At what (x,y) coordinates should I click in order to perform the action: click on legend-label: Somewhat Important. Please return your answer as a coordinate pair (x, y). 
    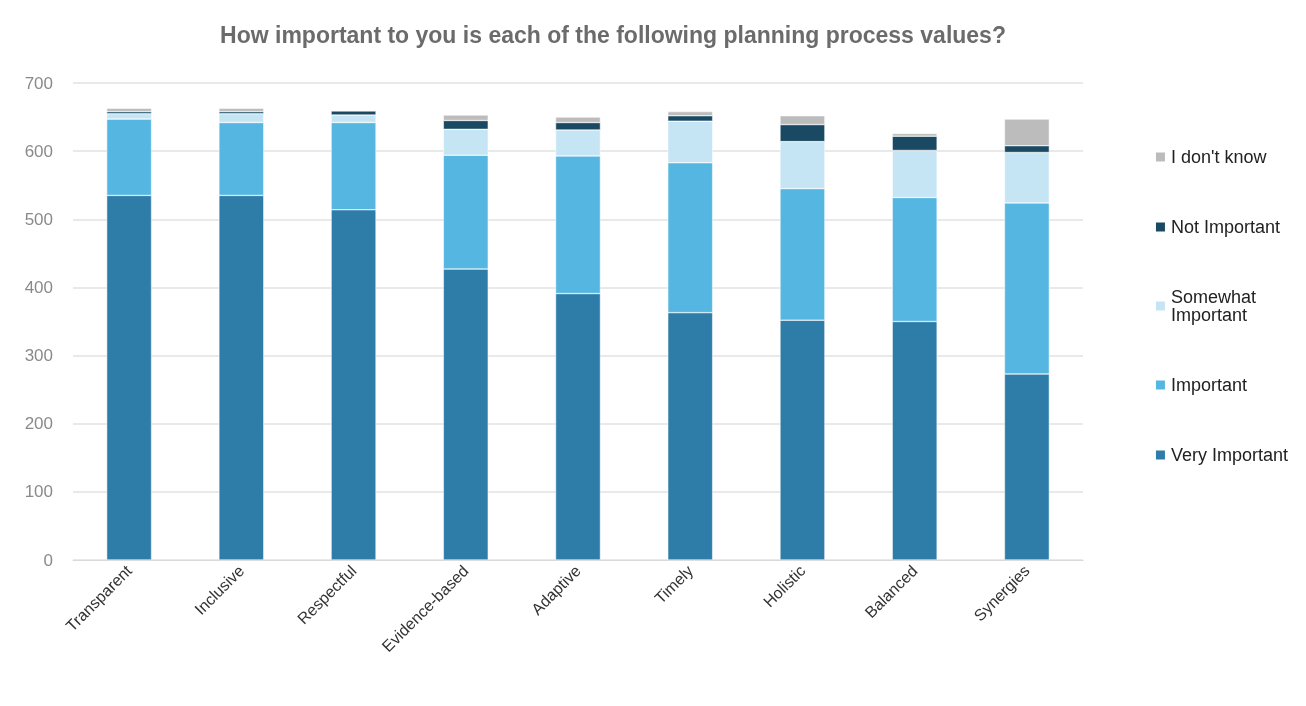
    Looking at the image, I should click on (1215, 306).